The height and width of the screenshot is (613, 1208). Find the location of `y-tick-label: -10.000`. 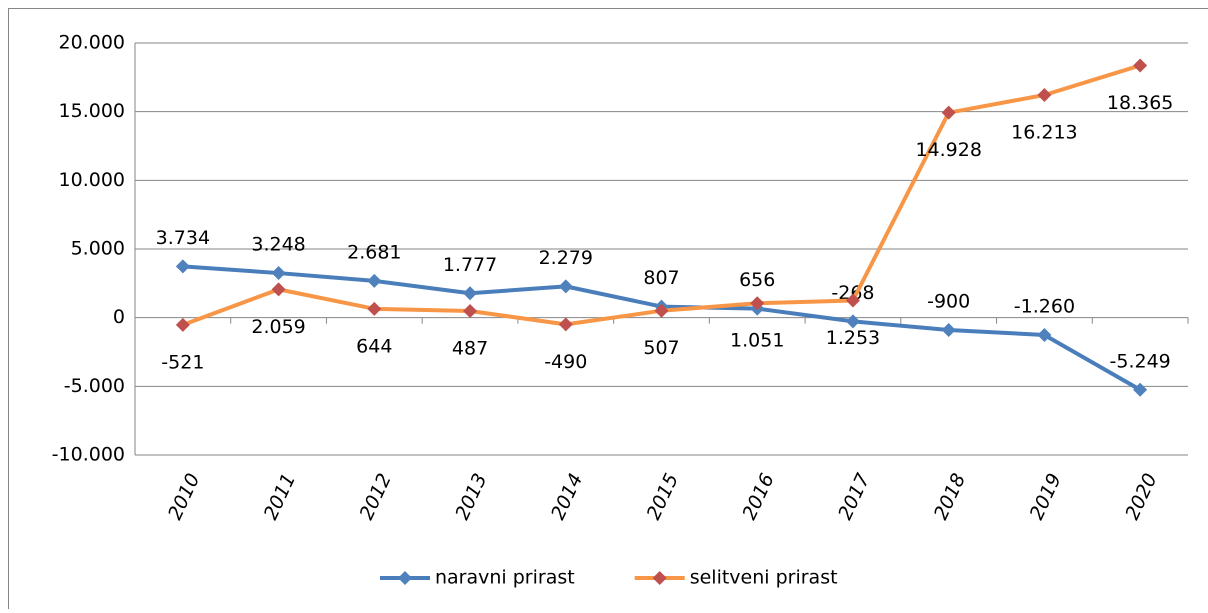

y-tick-label: -10.000 is located at coordinates (88, 455).